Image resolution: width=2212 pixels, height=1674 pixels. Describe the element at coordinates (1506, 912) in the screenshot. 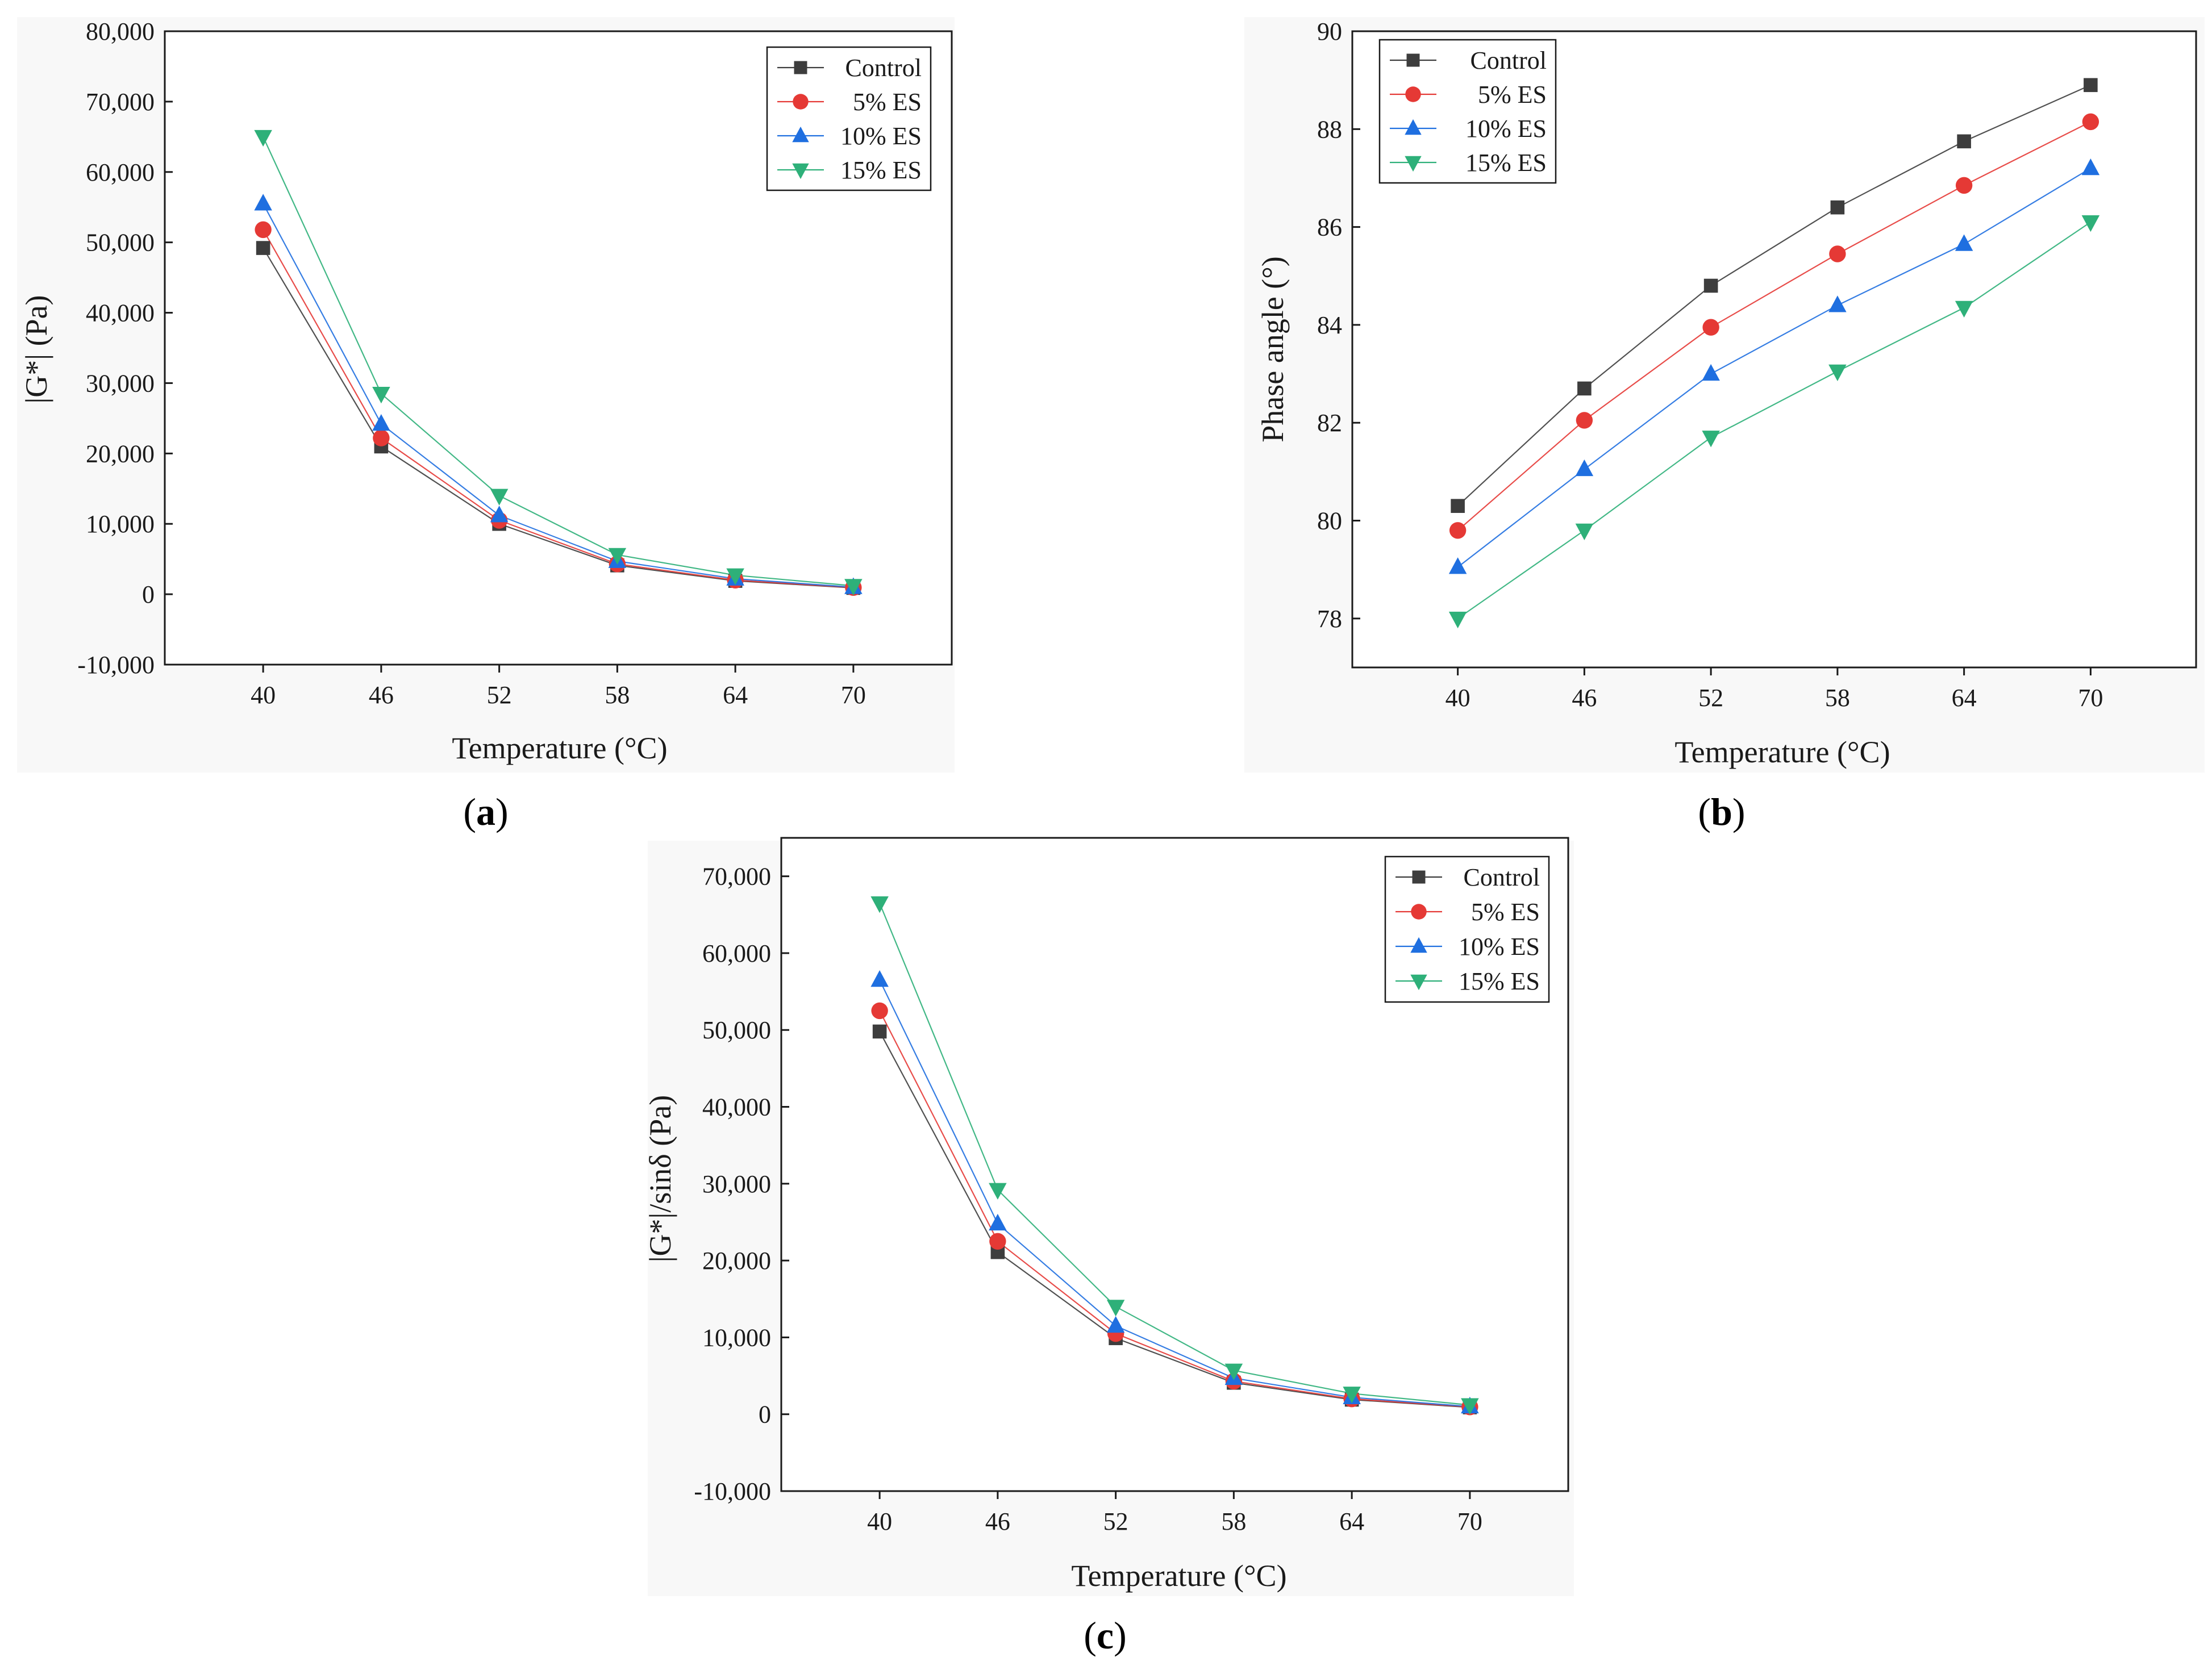

I see `legend-label-c: 5% ES` at that location.